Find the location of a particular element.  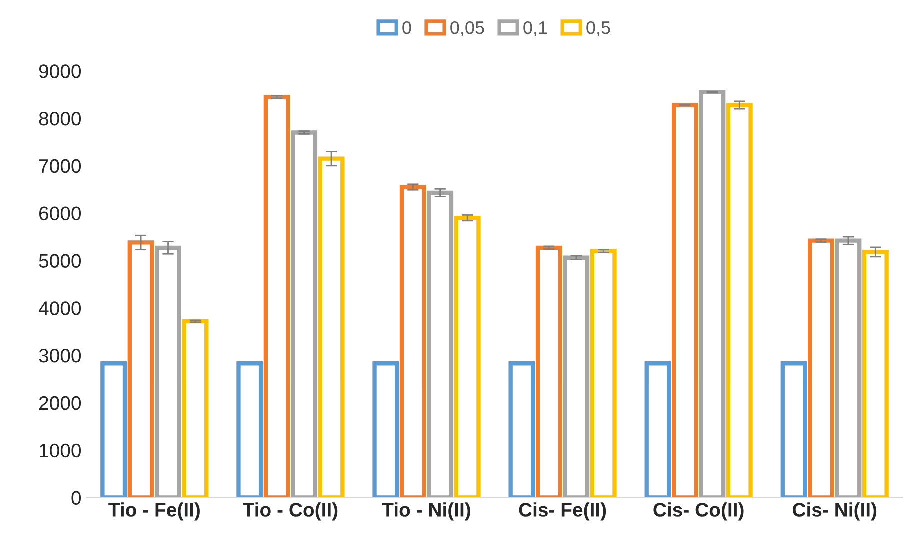

y-tick-label: 5000 is located at coordinates (60, 261).